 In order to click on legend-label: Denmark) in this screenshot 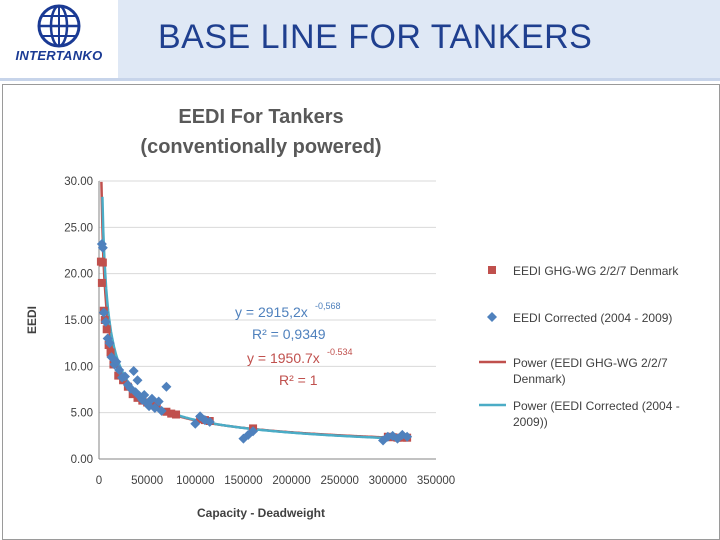, I will do `click(539, 379)`.